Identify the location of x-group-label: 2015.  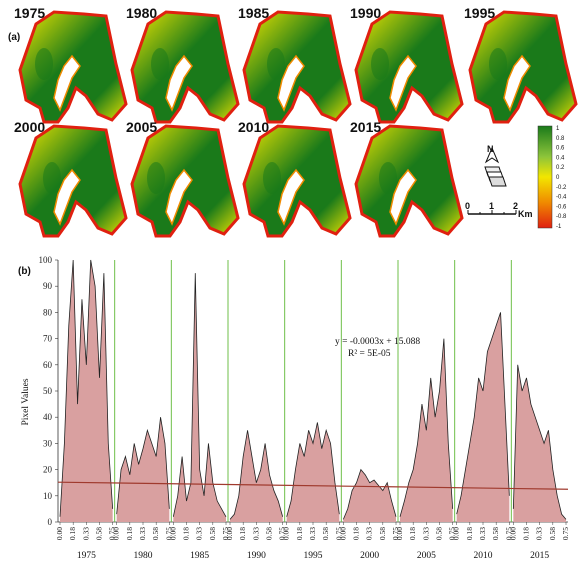
(539, 556).